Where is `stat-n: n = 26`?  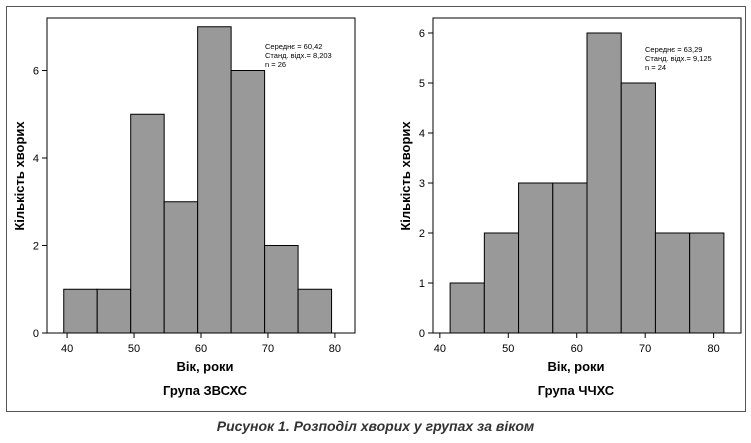 stat-n: n = 26 is located at coordinates (275, 64).